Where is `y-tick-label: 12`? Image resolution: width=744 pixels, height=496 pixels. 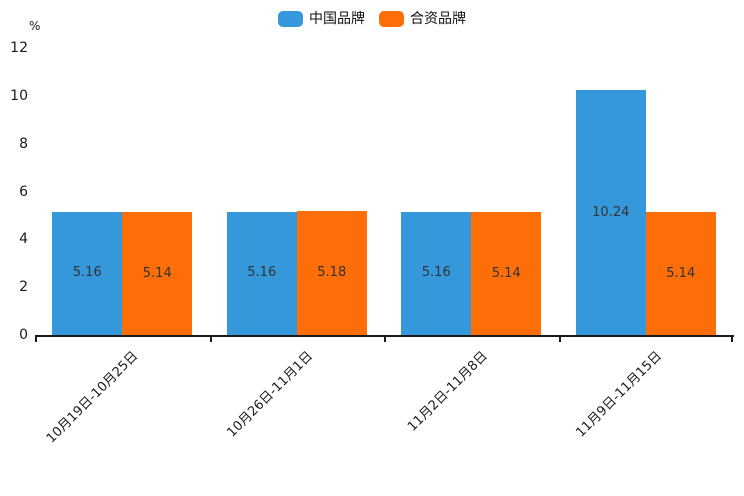 y-tick-label: 12 is located at coordinates (19, 48).